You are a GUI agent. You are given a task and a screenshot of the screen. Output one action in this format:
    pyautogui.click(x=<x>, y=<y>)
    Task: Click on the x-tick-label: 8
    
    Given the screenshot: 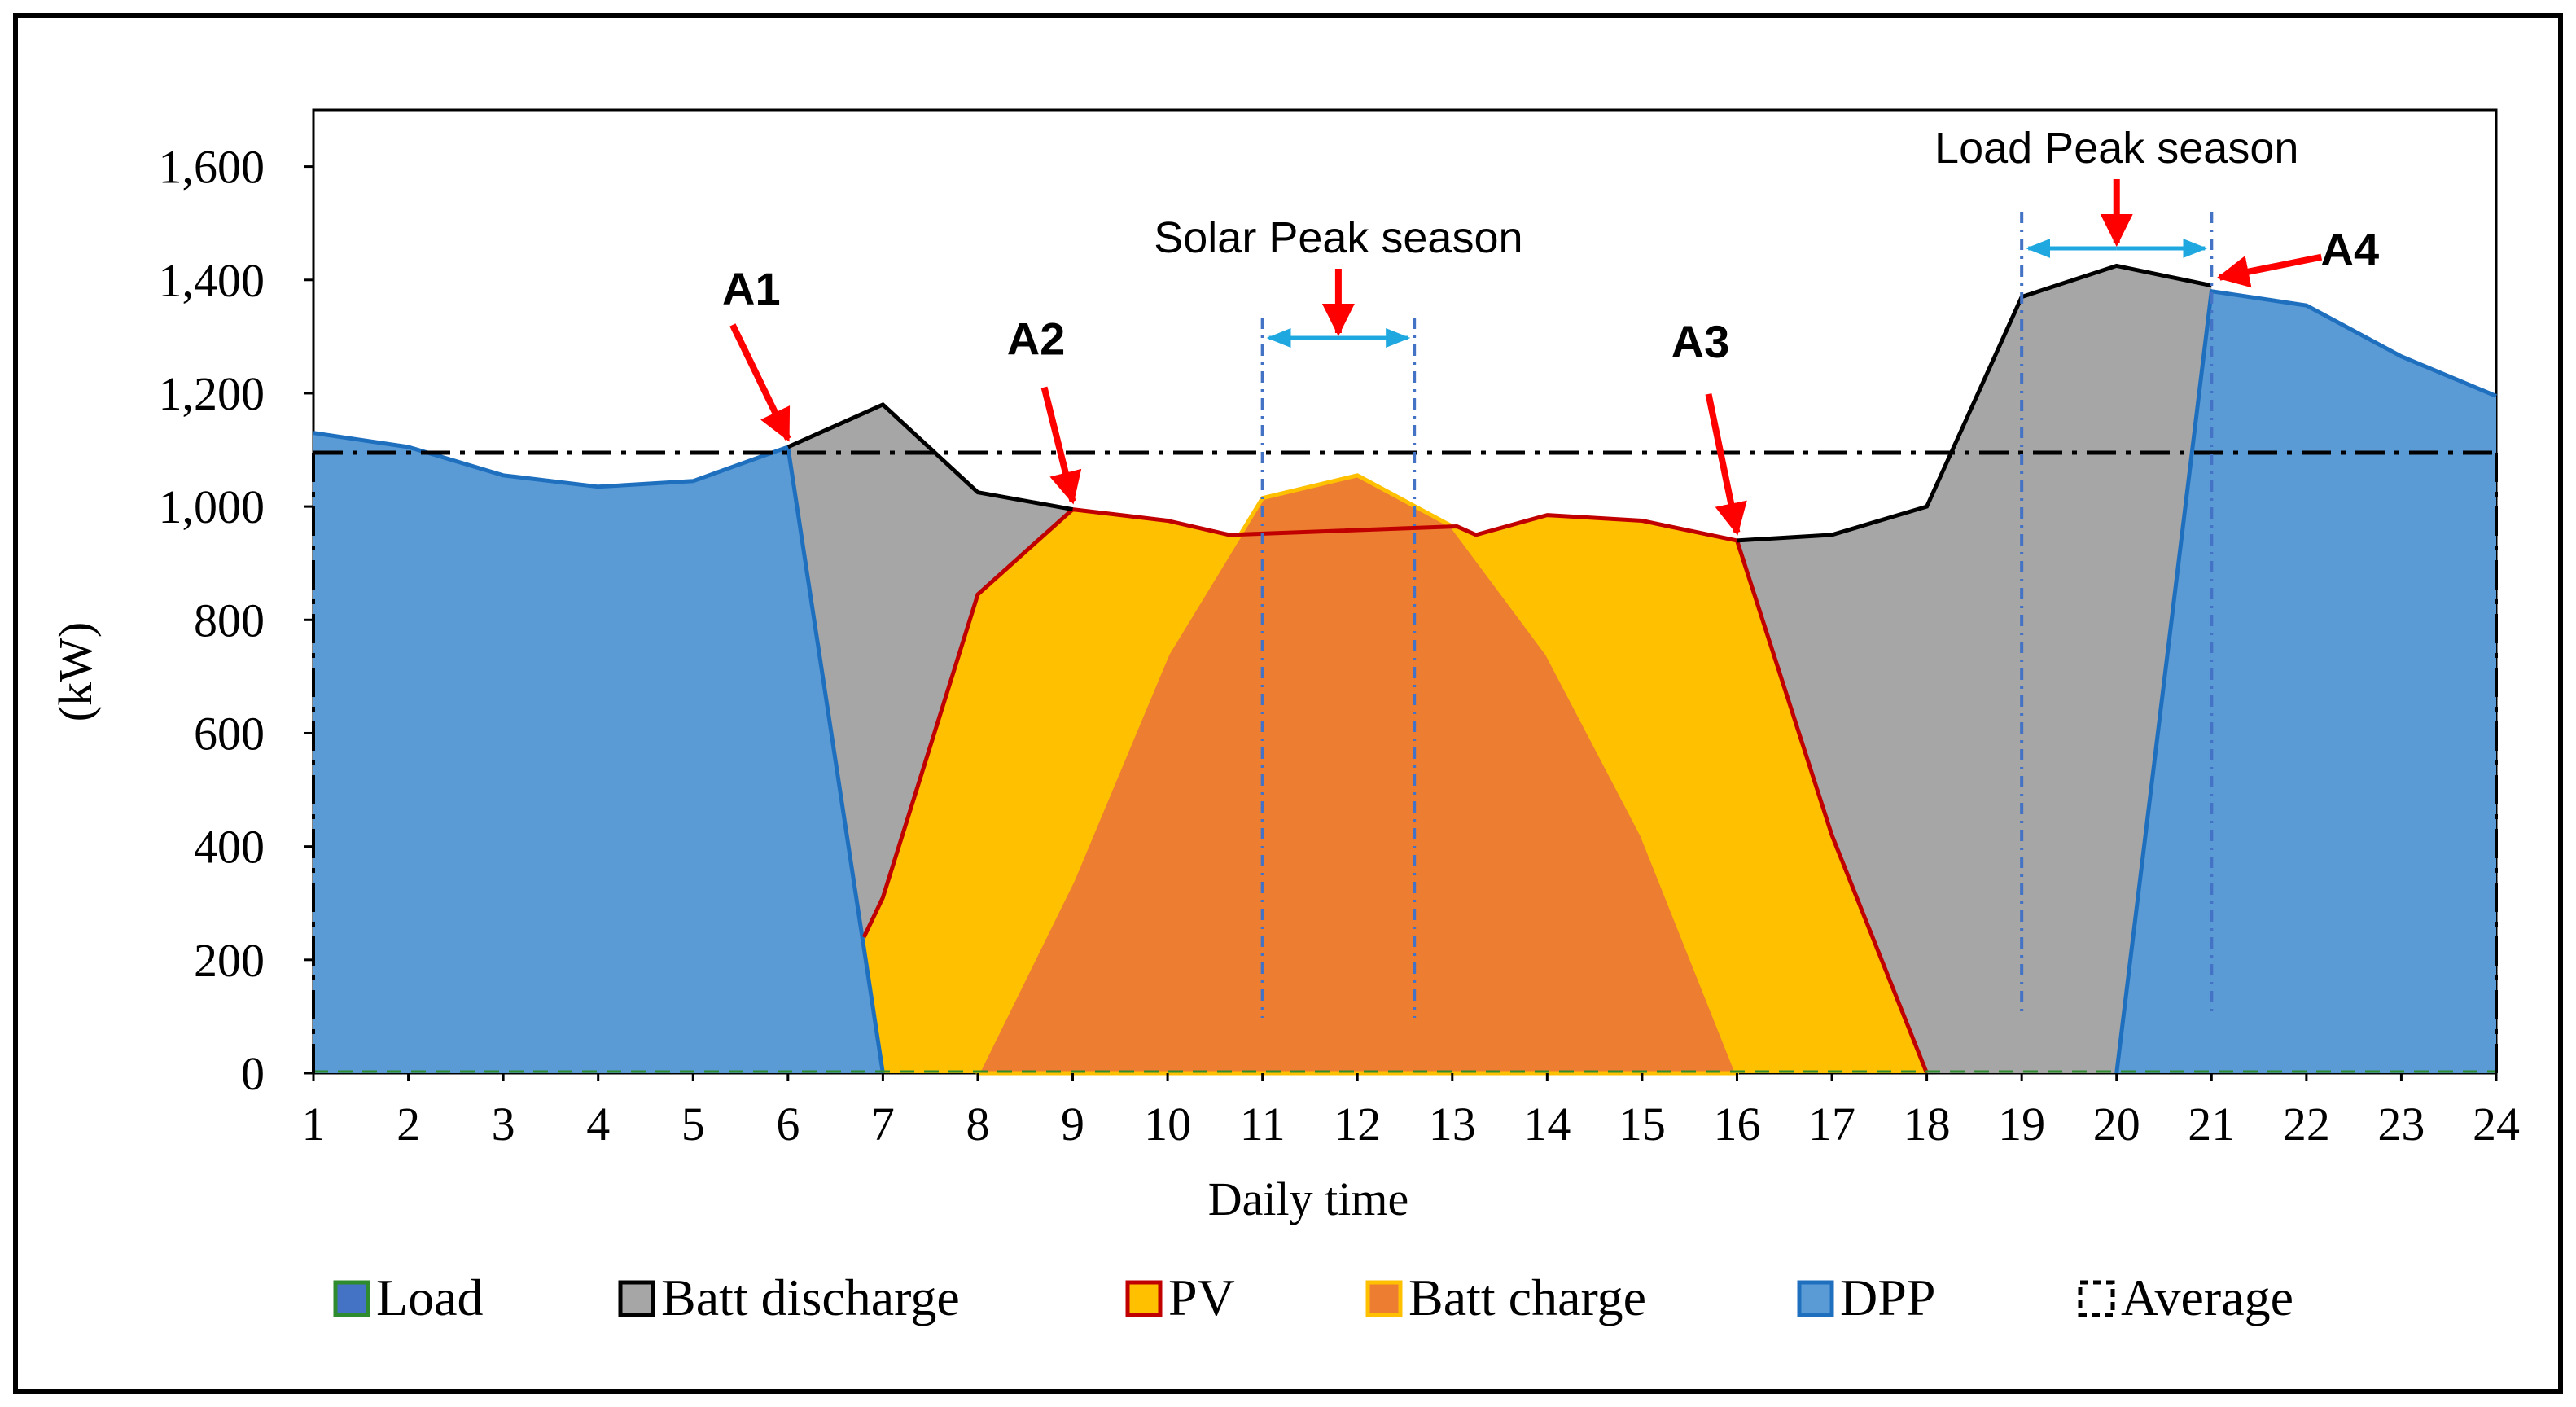 What is the action you would take?
    pyautogui.click(x=977, y=1124)
    